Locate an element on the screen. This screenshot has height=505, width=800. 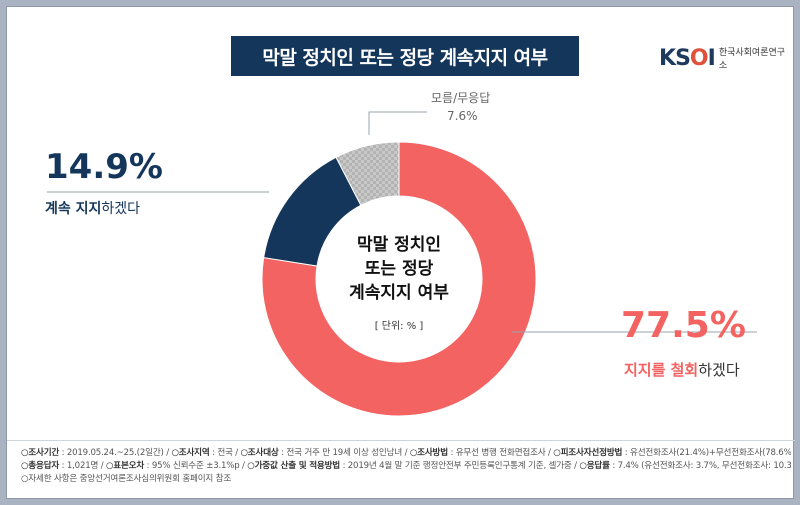
unknown-value: 7.6% is located at coordinates (462, 116).